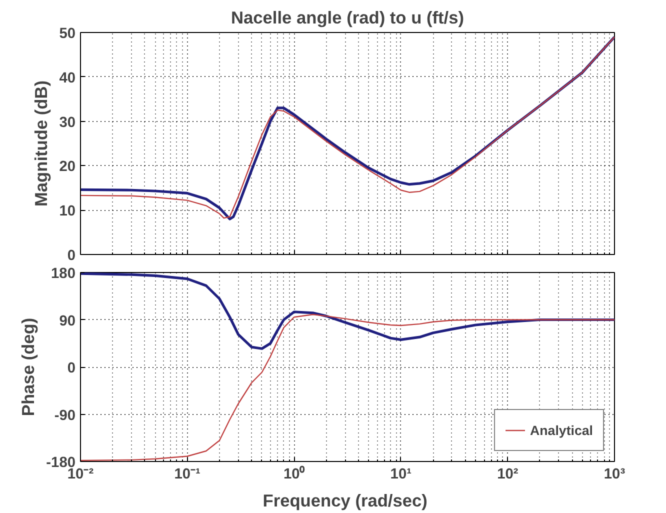 The image size is (666, 513). I want to click on x-tick-label: 10¹, so click(401, 474).